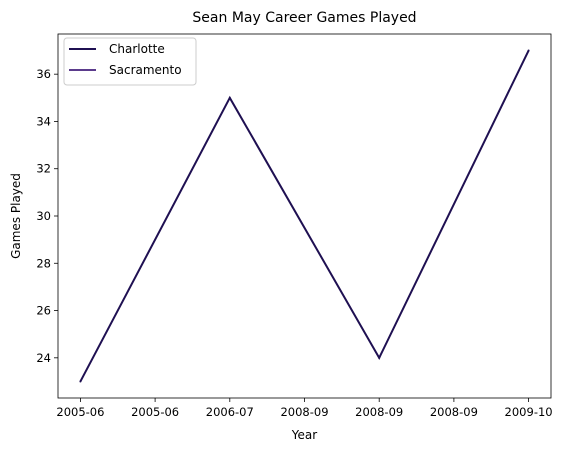 The height and width of the screenshot is (453, 569). Describe the element at coordinates (43, 263) in the screenshot. I see `y-tick-label: 28` at that location.